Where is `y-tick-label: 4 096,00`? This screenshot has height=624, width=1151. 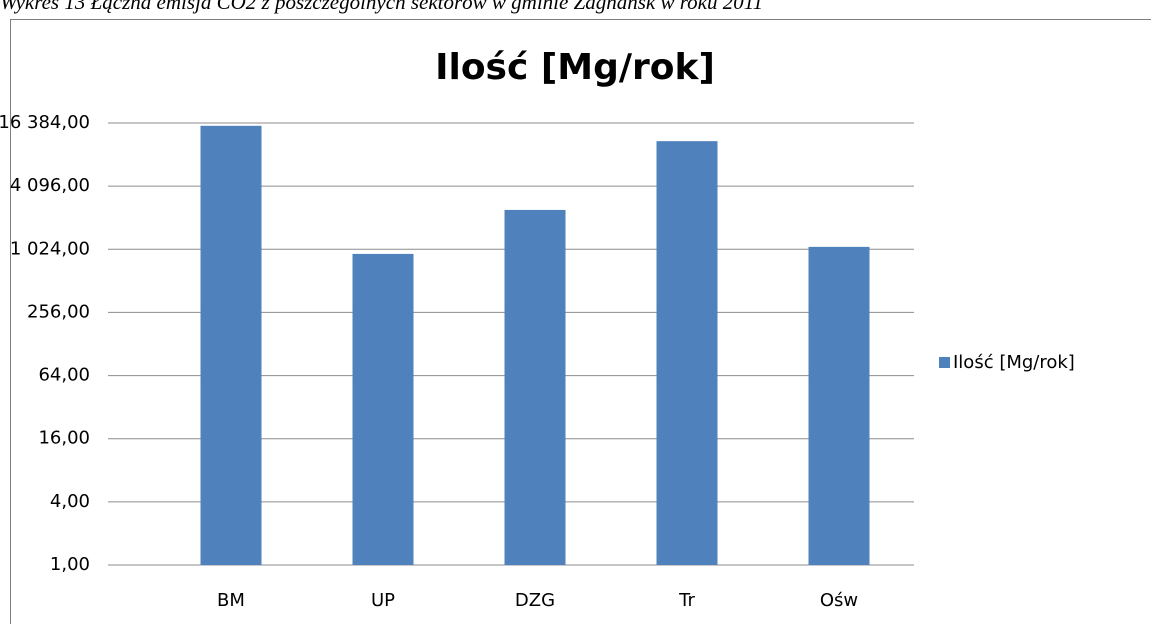 y-tick-label: 4 096,00 is located at coordinates (50, 185).